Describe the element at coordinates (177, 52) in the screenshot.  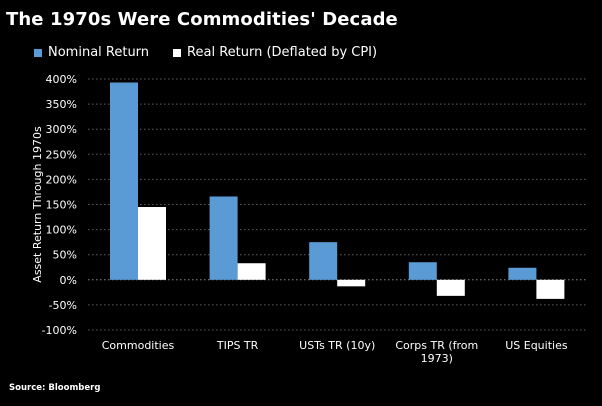
I see `legend-swatch-real` at that location.